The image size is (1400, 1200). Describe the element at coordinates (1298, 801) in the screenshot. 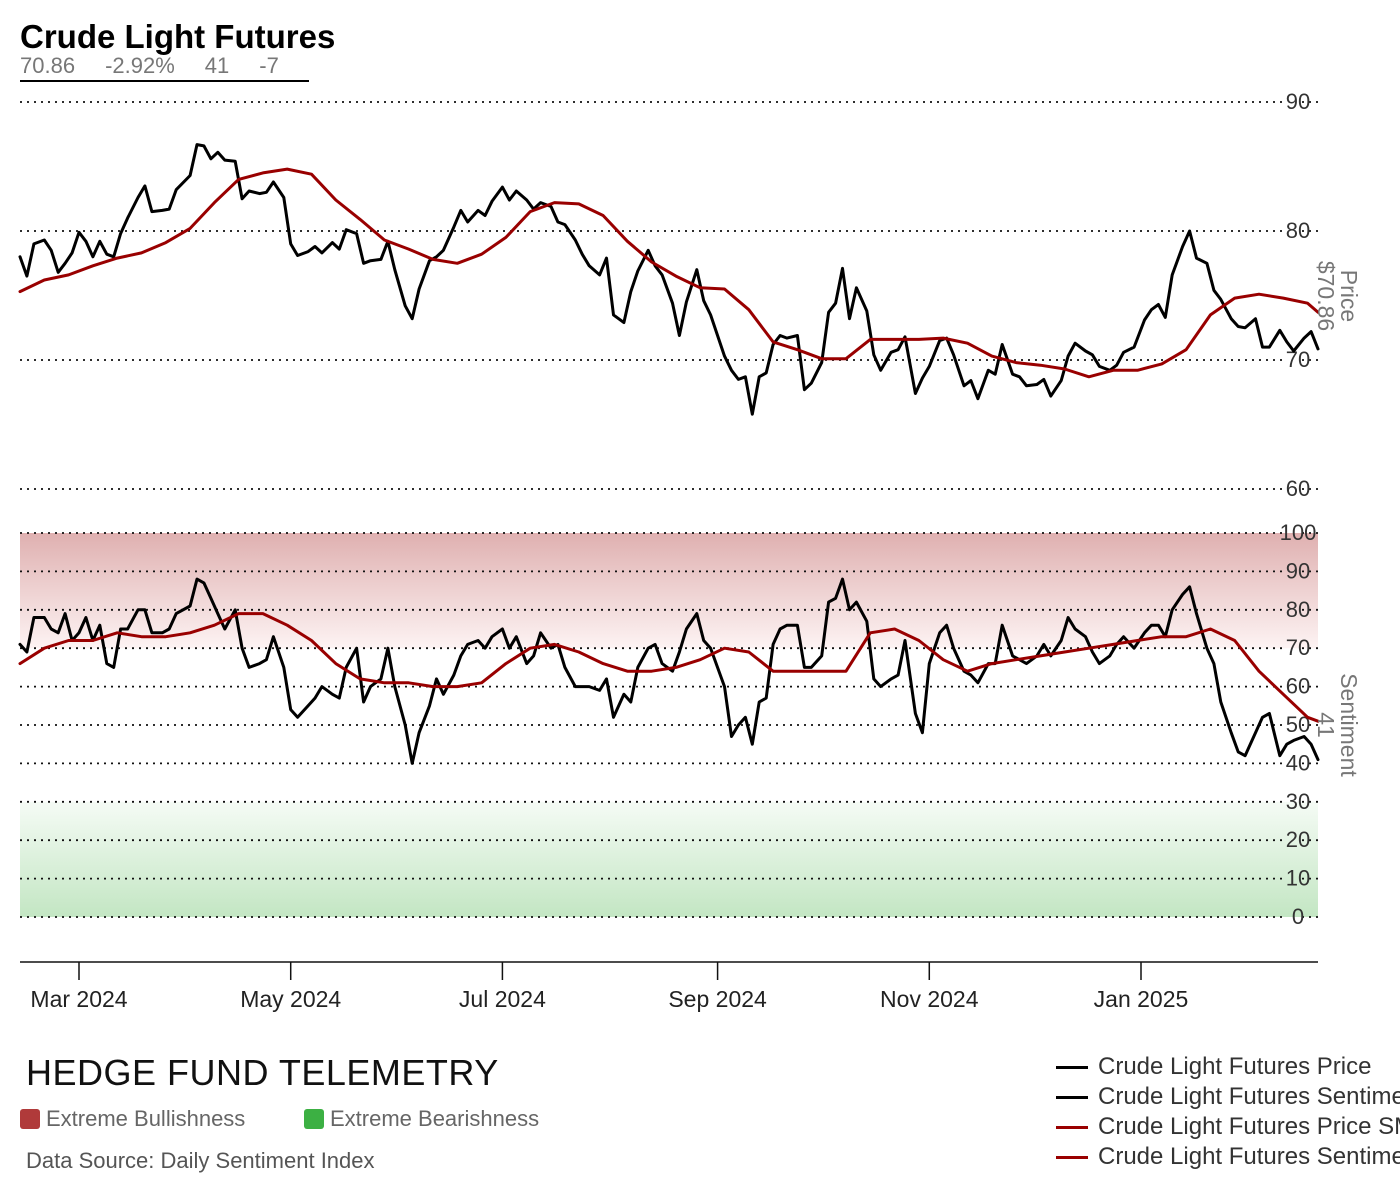

I see `sentiment-tick-label: 30` at that location.